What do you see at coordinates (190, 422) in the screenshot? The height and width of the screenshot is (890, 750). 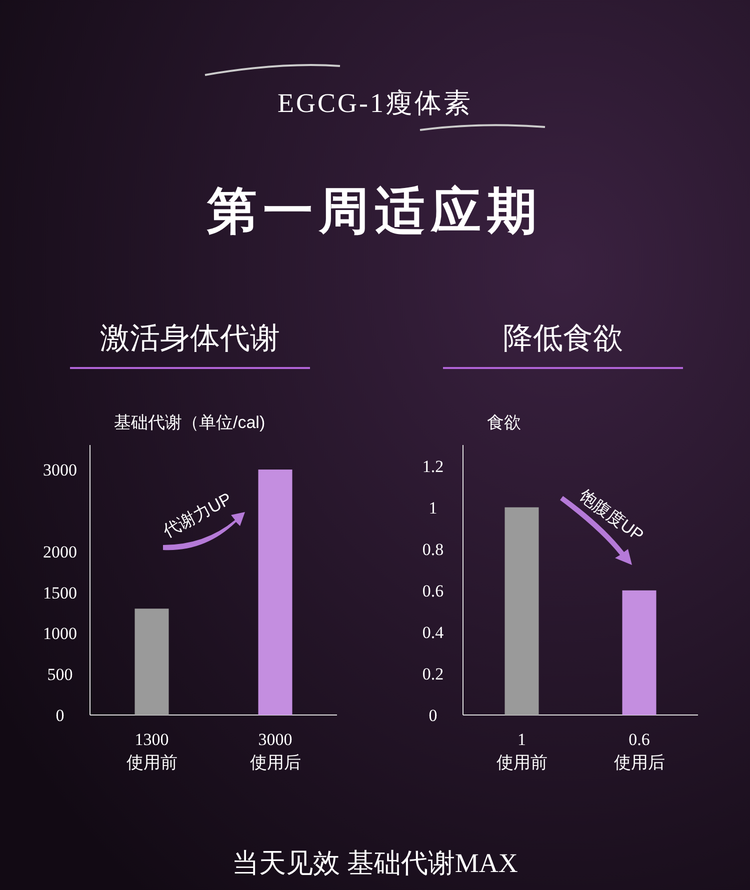 I see `y-axis-title: 基础代谢（单位/cal)` at bounding box center [190, 422].